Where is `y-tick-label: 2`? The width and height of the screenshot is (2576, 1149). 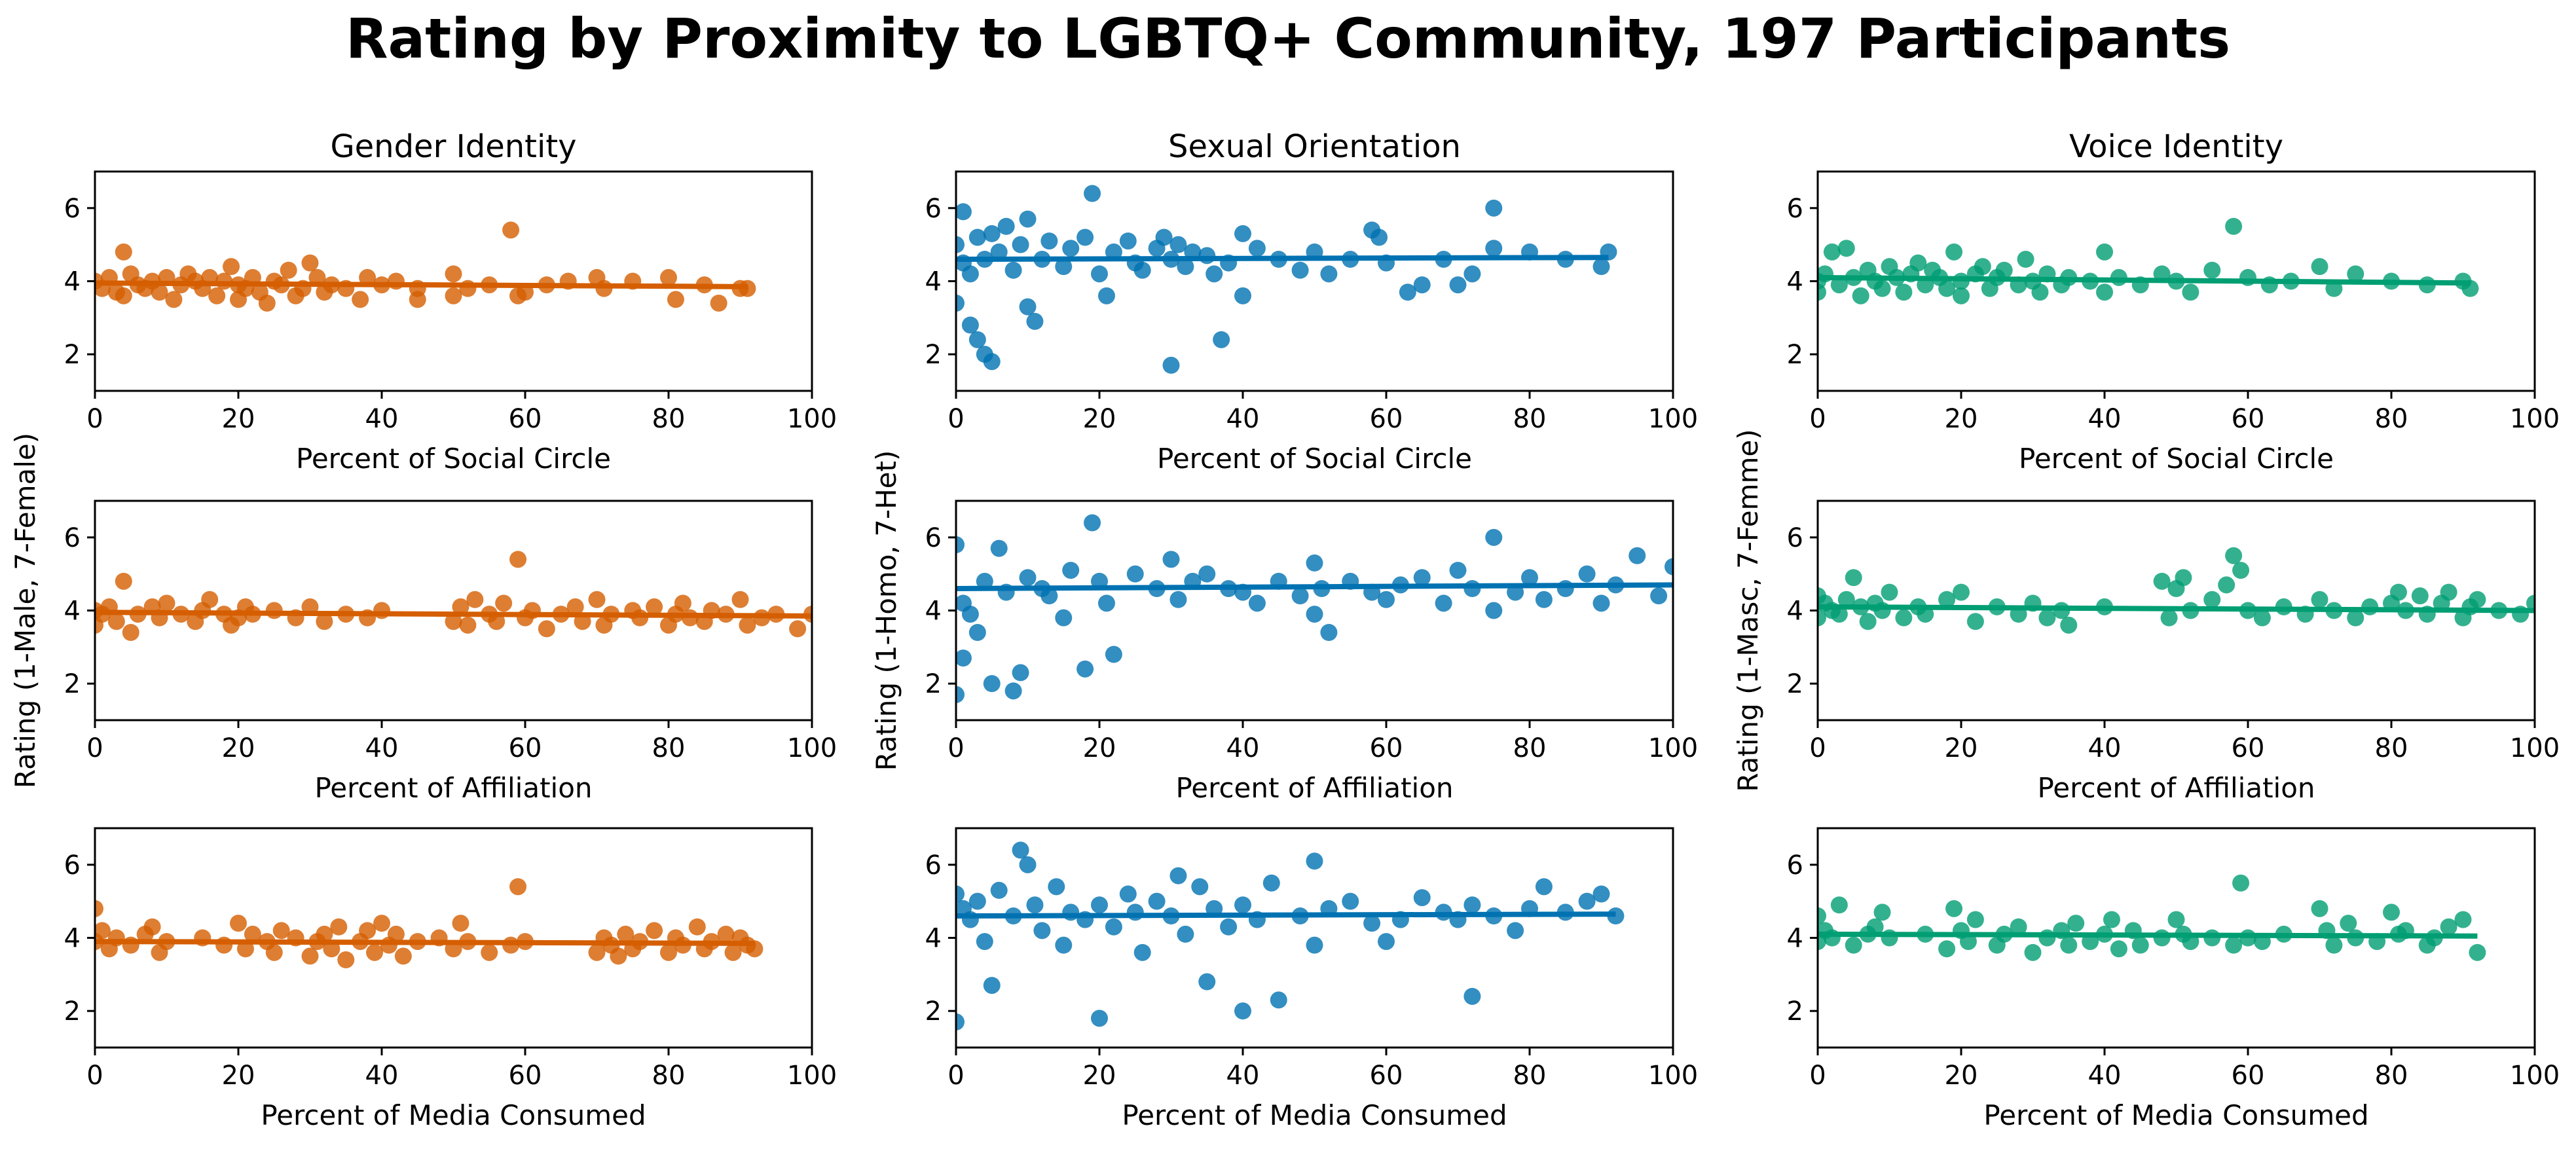
y-tick-label: 2 is located at coordinates (72, 355).